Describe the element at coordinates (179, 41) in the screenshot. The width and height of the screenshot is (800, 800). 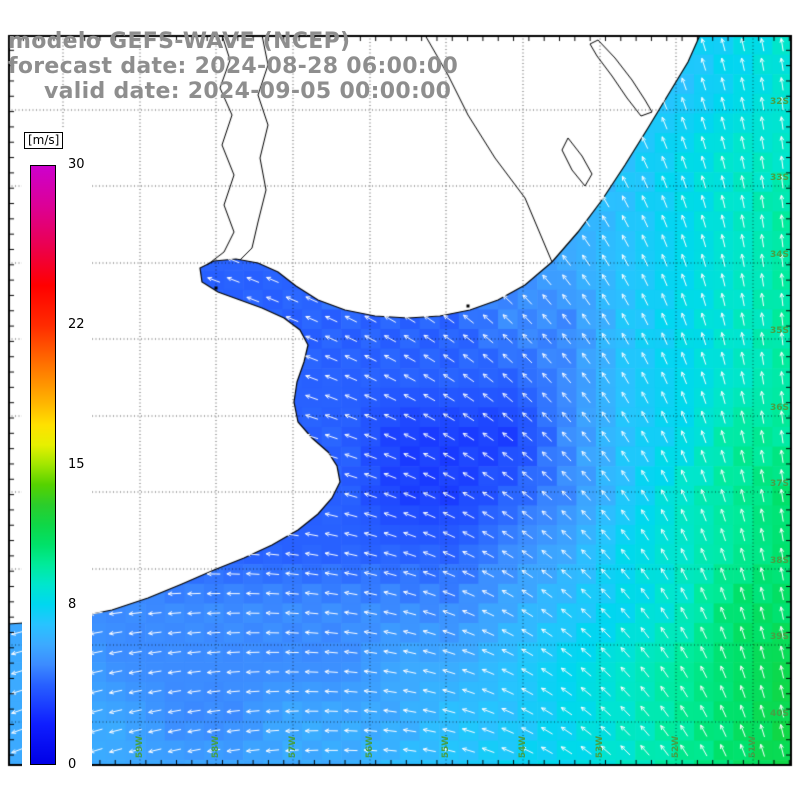
I see `model-name: modelo GEFS-WAVE (NCEP)` at that location.